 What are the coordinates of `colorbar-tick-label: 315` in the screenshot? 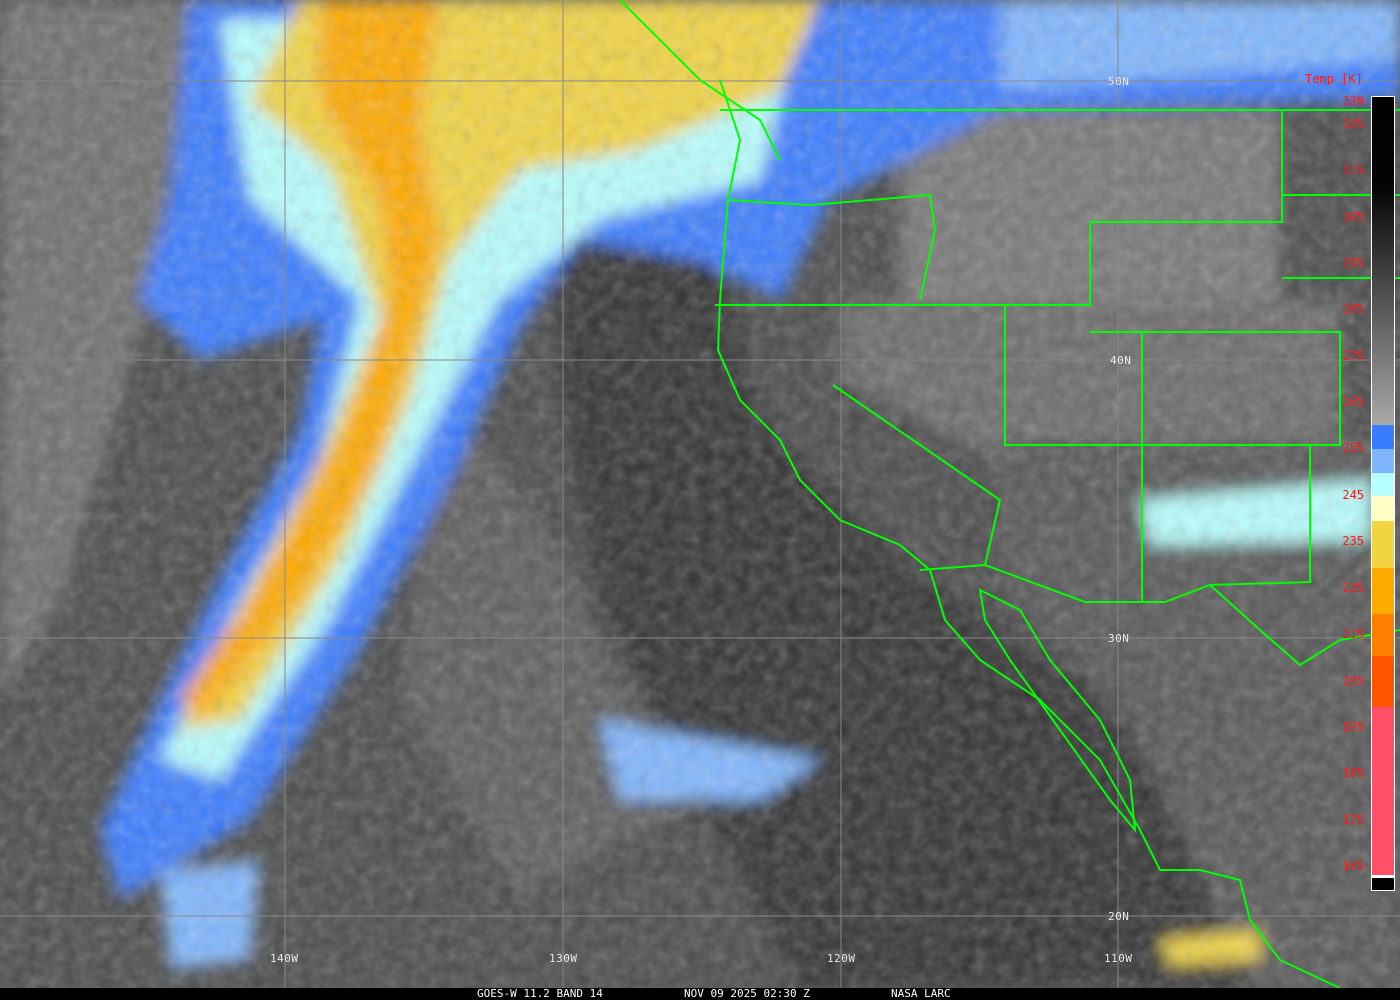 It's located at (1353, 170).